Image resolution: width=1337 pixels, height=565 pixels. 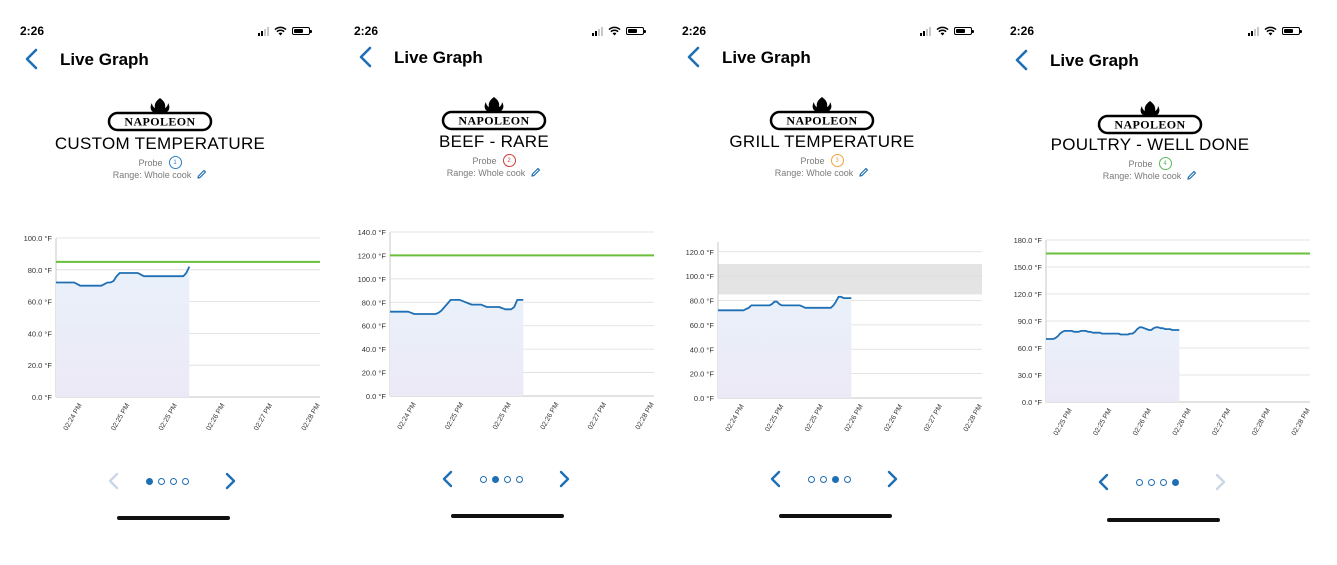 I want to click on y-tick-label: 60.0 °F, so click(x=1030, y=348).